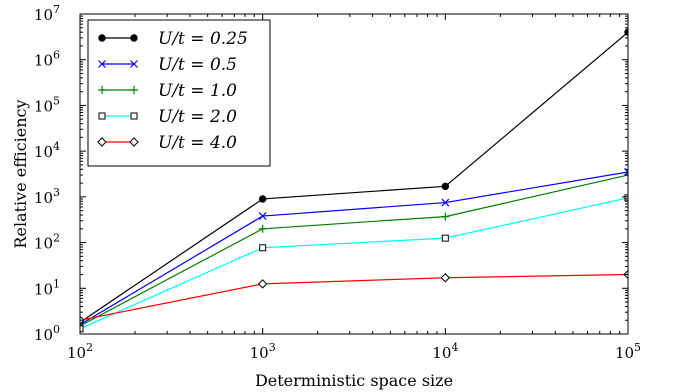 The image size is (678, 392). I want to click on legend-entry: U/t = 4.0, so click(167, 143).